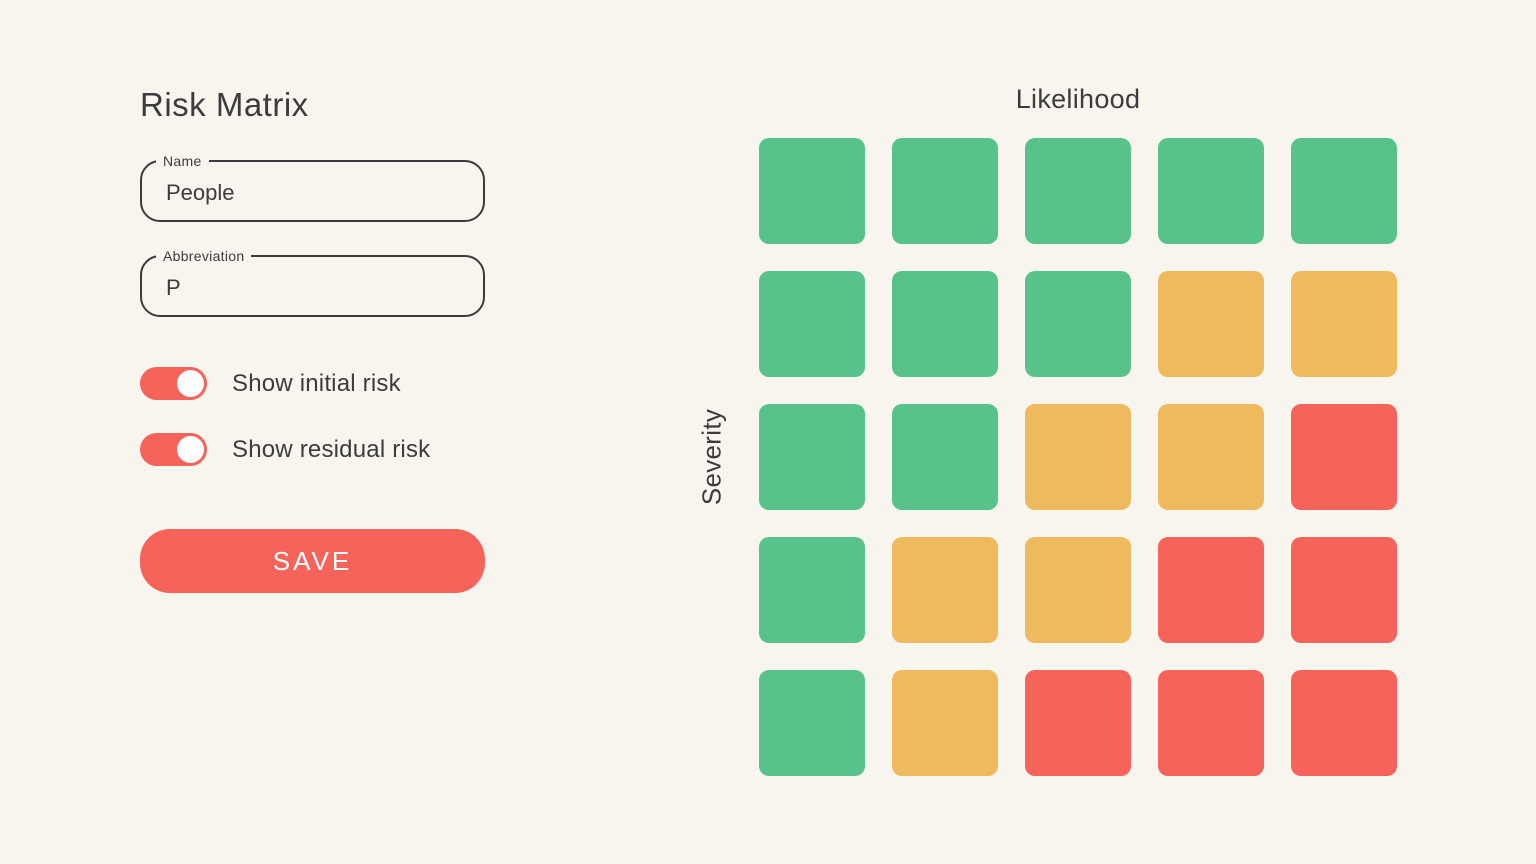  I want to click on matrix-cell-r2-c5, so click(1344, 324).